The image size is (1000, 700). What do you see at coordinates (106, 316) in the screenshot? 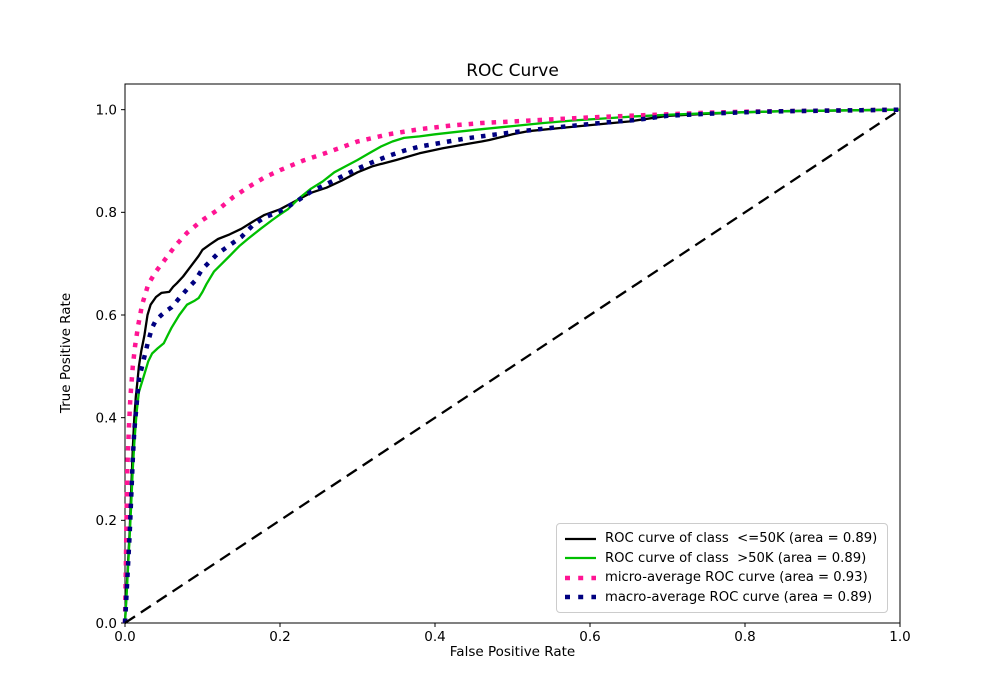
I see `y-tick-label: 0.6` at bounding box center [106, 316].